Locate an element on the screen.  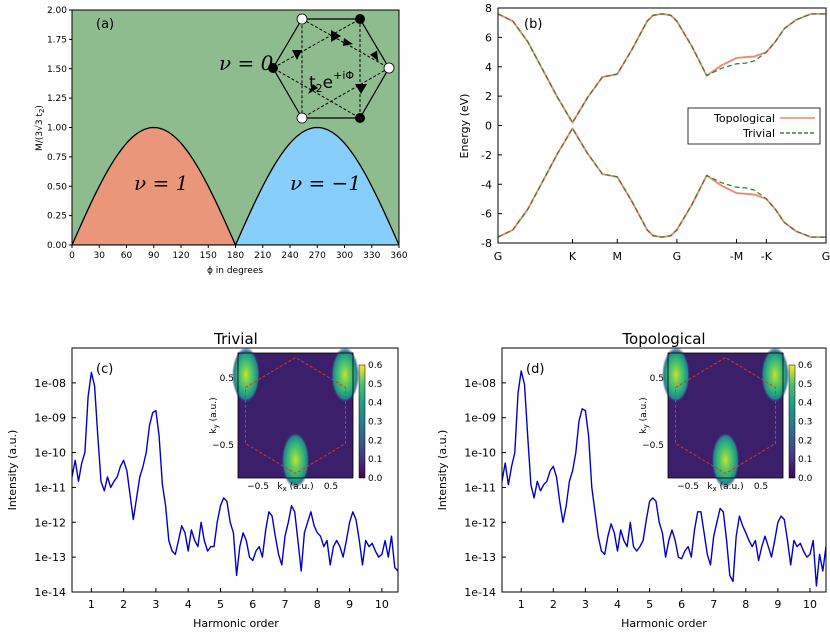
y-tick-label: 8 is located at coordinates (488, 8).